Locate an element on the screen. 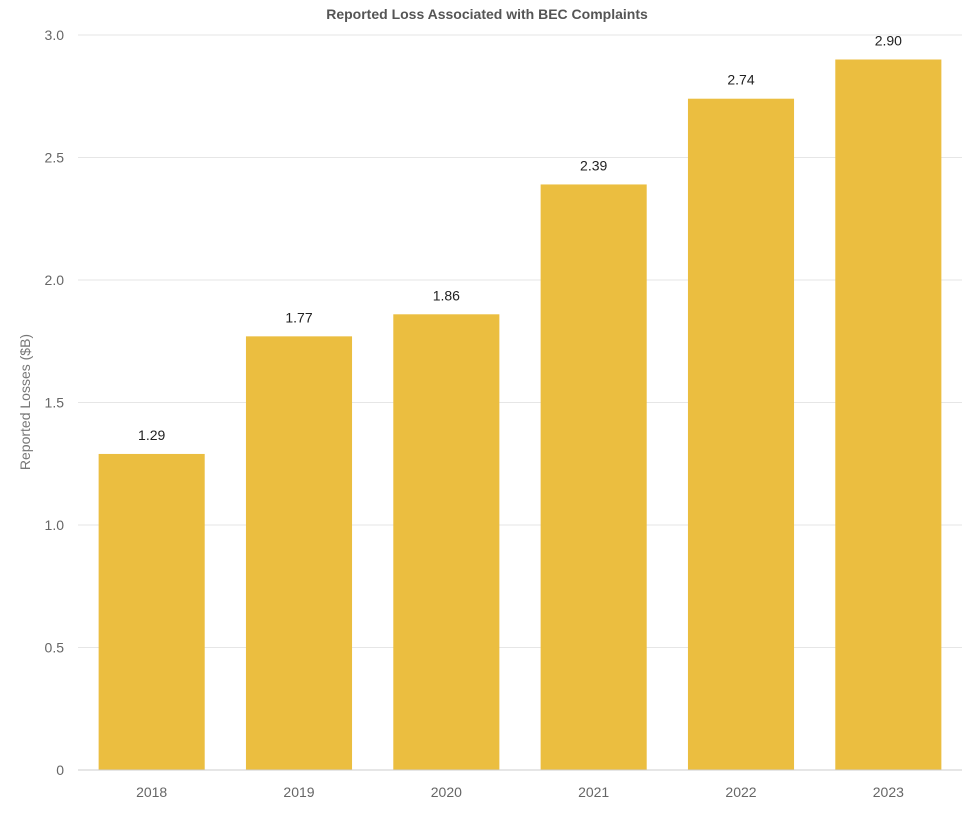  data-label-2023: 2.90 is located at coordinates (888, 41).